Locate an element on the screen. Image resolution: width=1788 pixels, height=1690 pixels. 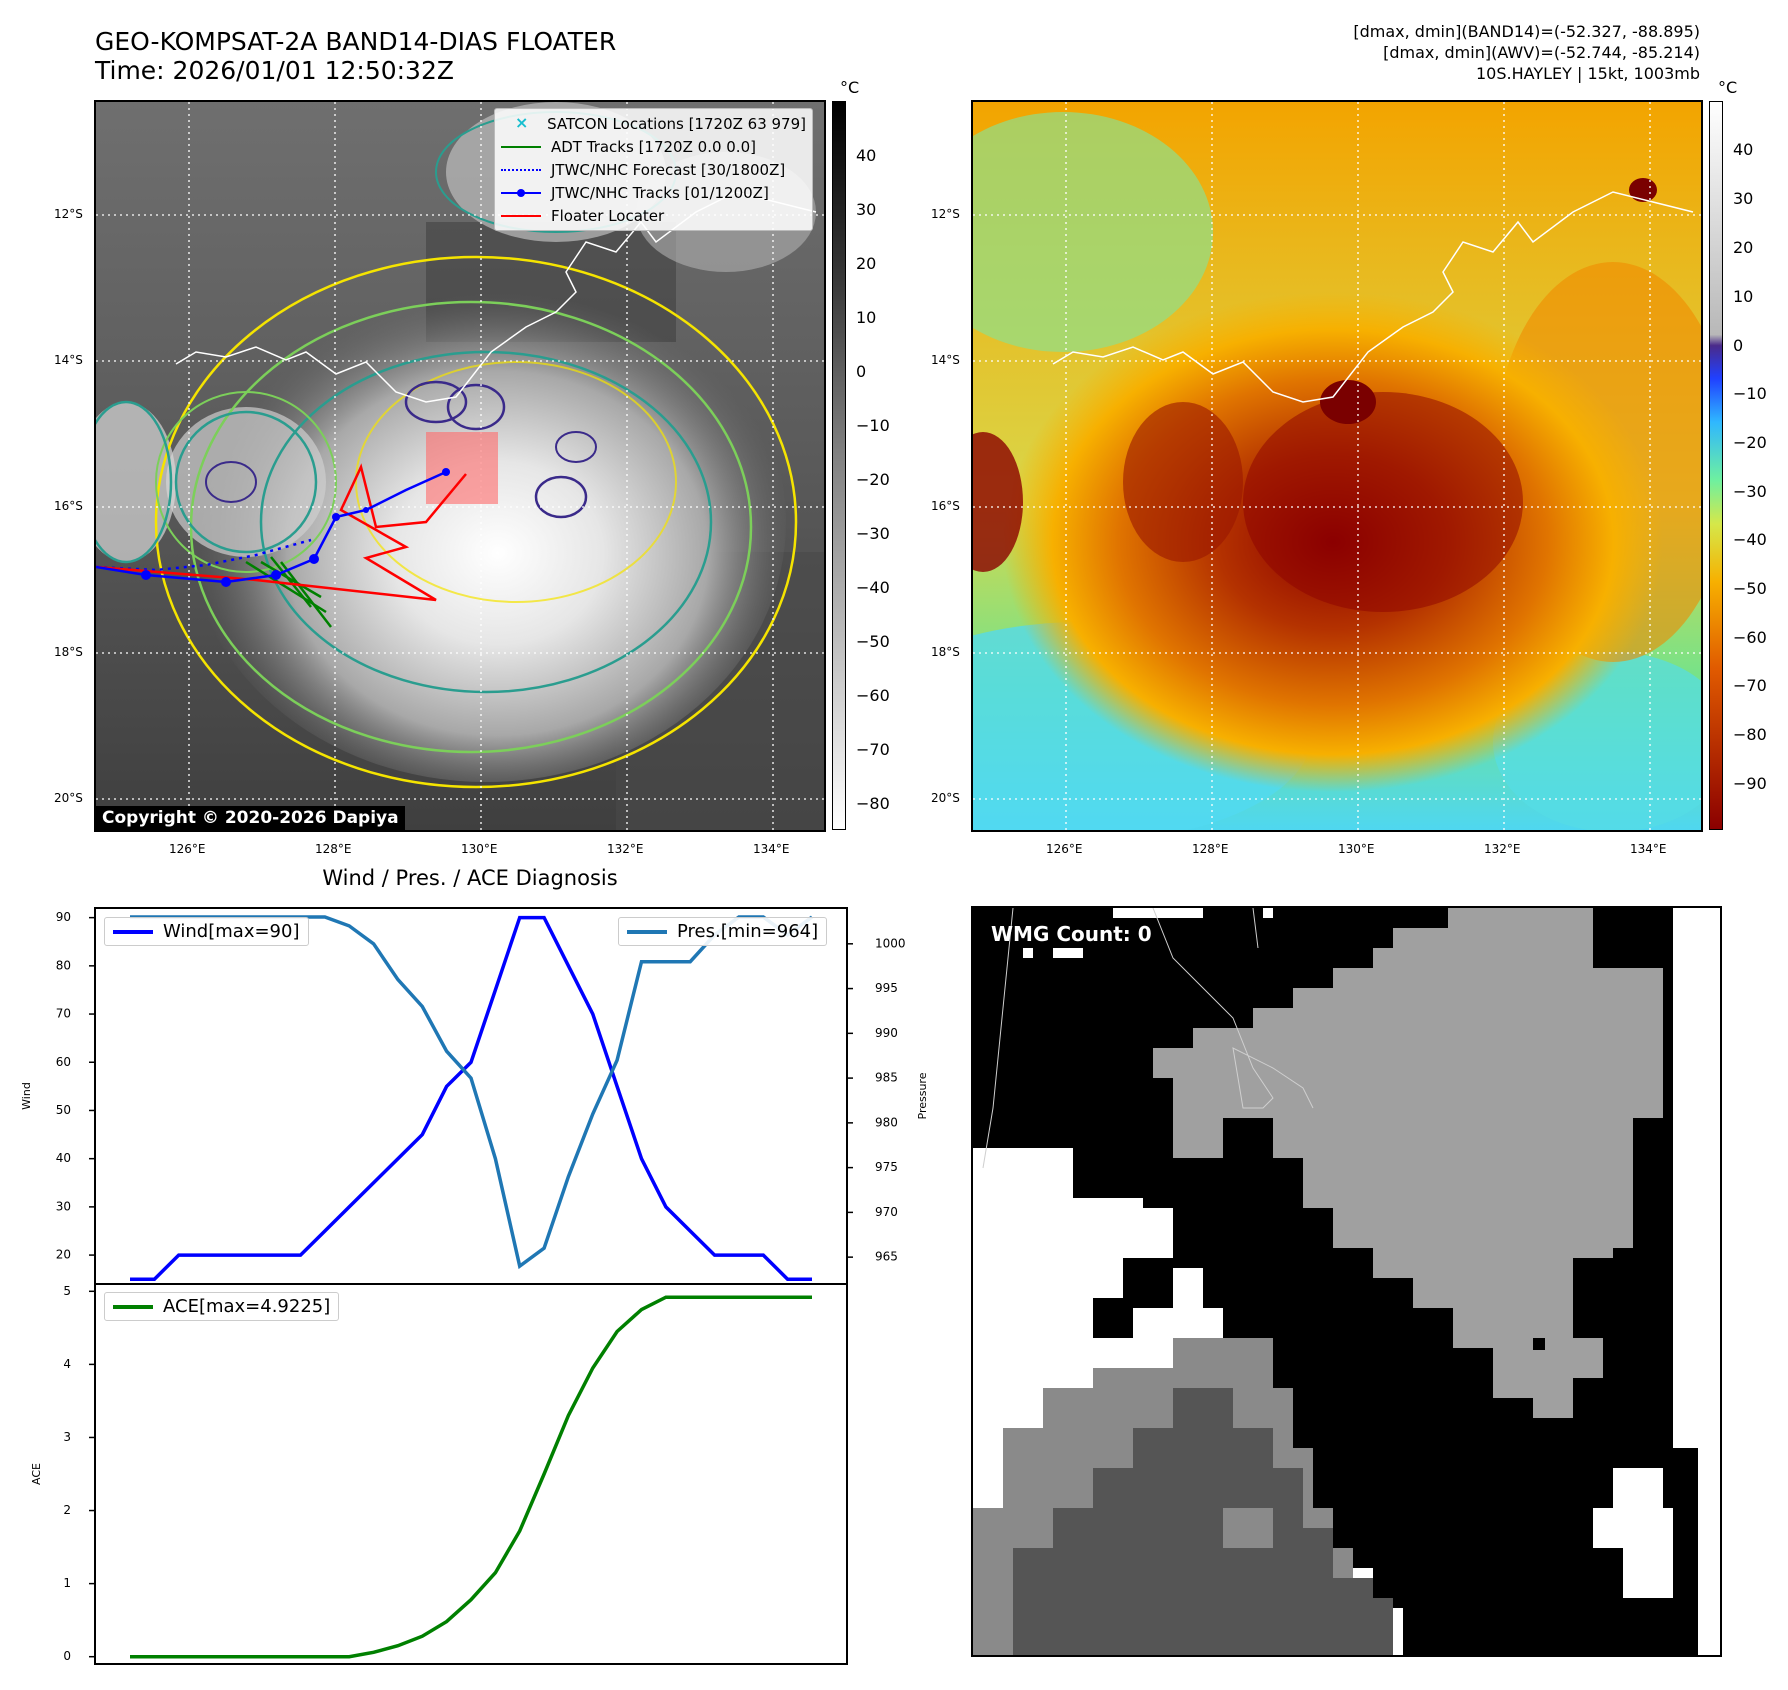
ir-colorbar-tick: −70 is located at coordinates (873, 749).